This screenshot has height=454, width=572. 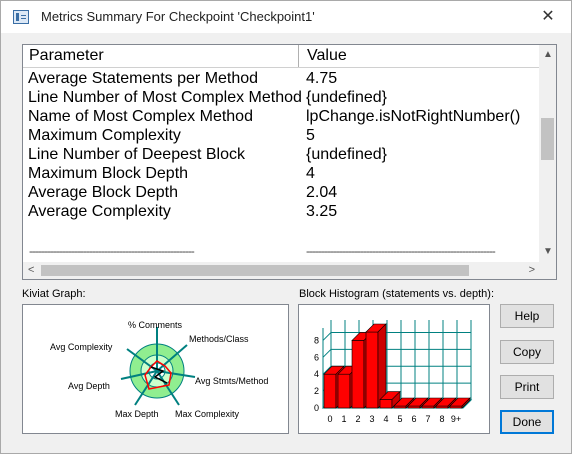 I want to click on histogram-x-tick-label: 4, so click(x=385, y=419).